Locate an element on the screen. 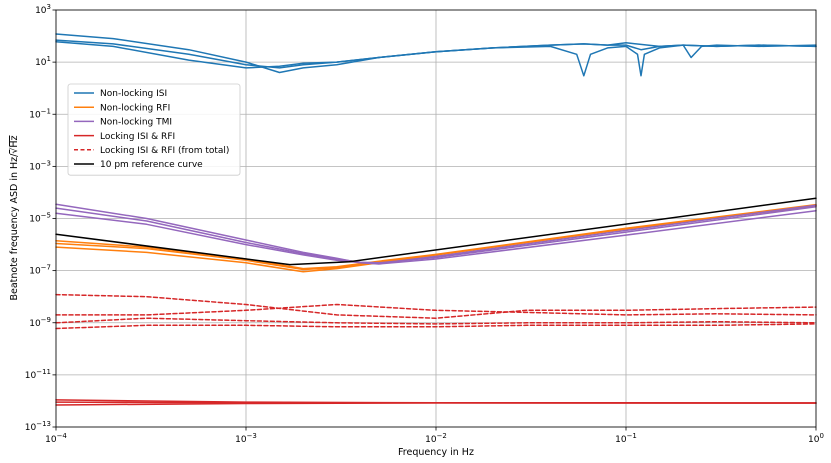  y-tick-label: 10⁻³ is located at coordinates (40, 165).